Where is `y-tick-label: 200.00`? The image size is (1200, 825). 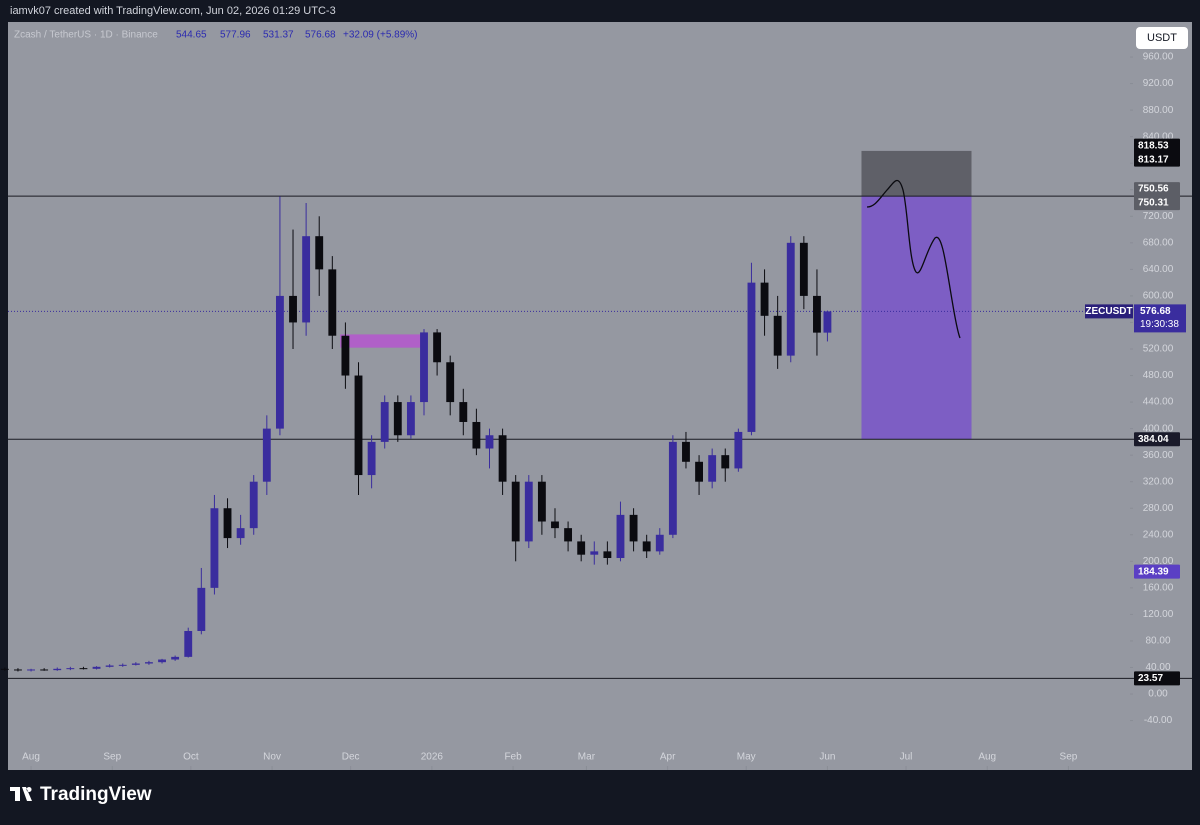 y-tick-label: 200.00 is located at coordinates (1158, 561).